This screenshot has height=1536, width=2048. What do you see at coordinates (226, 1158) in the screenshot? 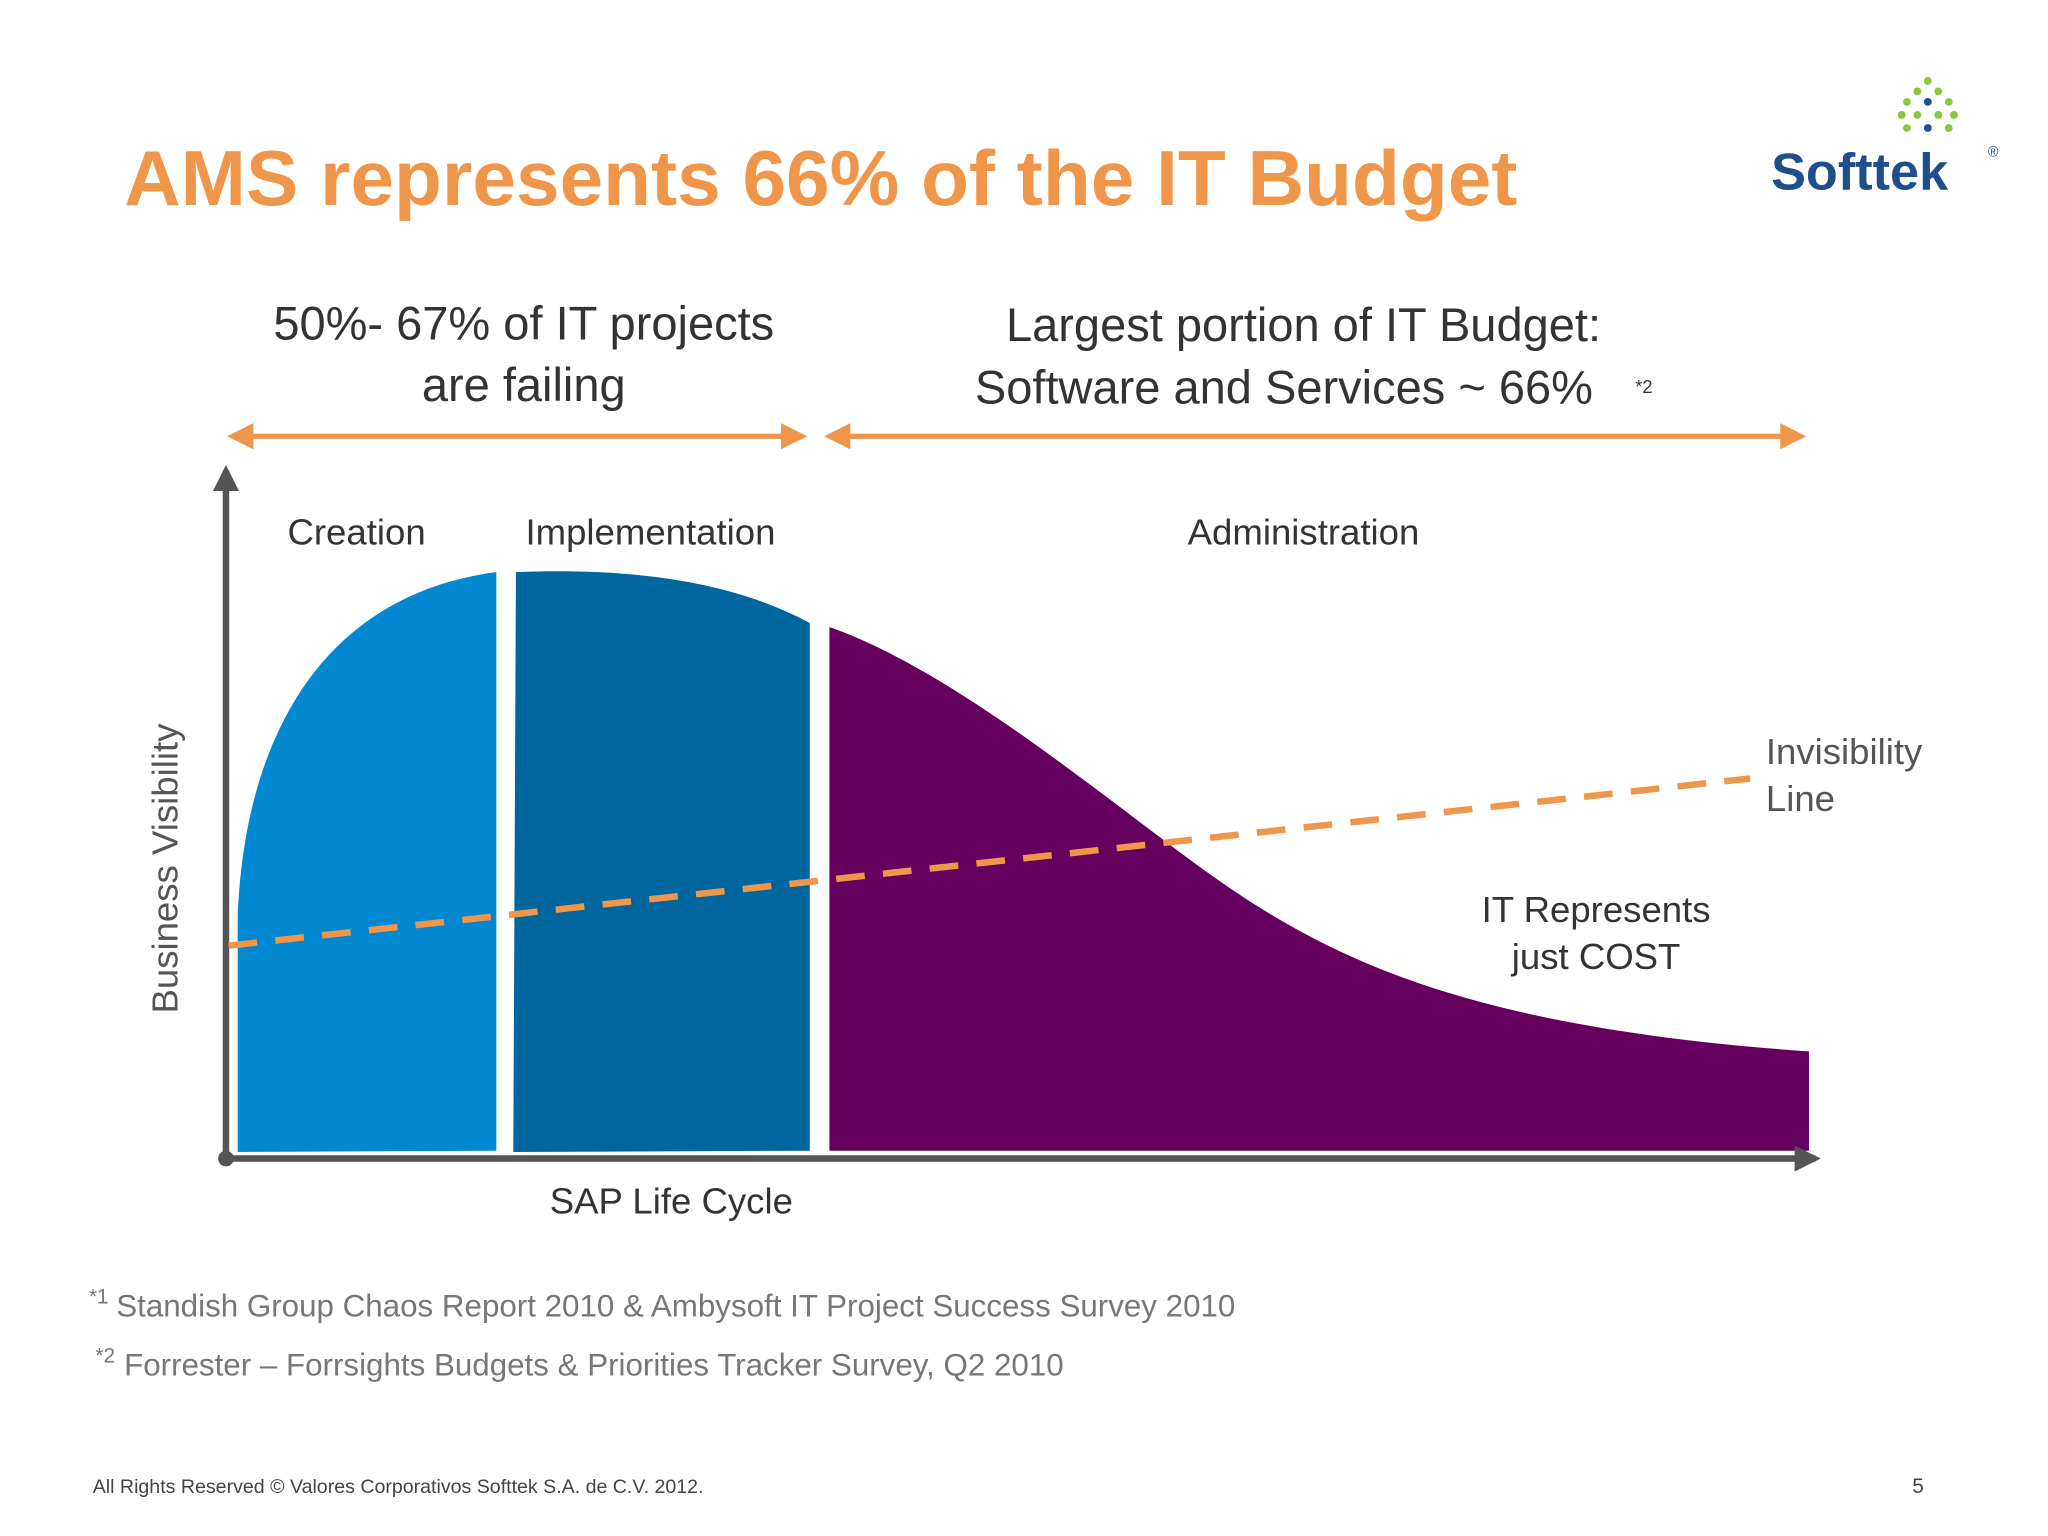
I see `origin` at bounding box center [226, 1158].